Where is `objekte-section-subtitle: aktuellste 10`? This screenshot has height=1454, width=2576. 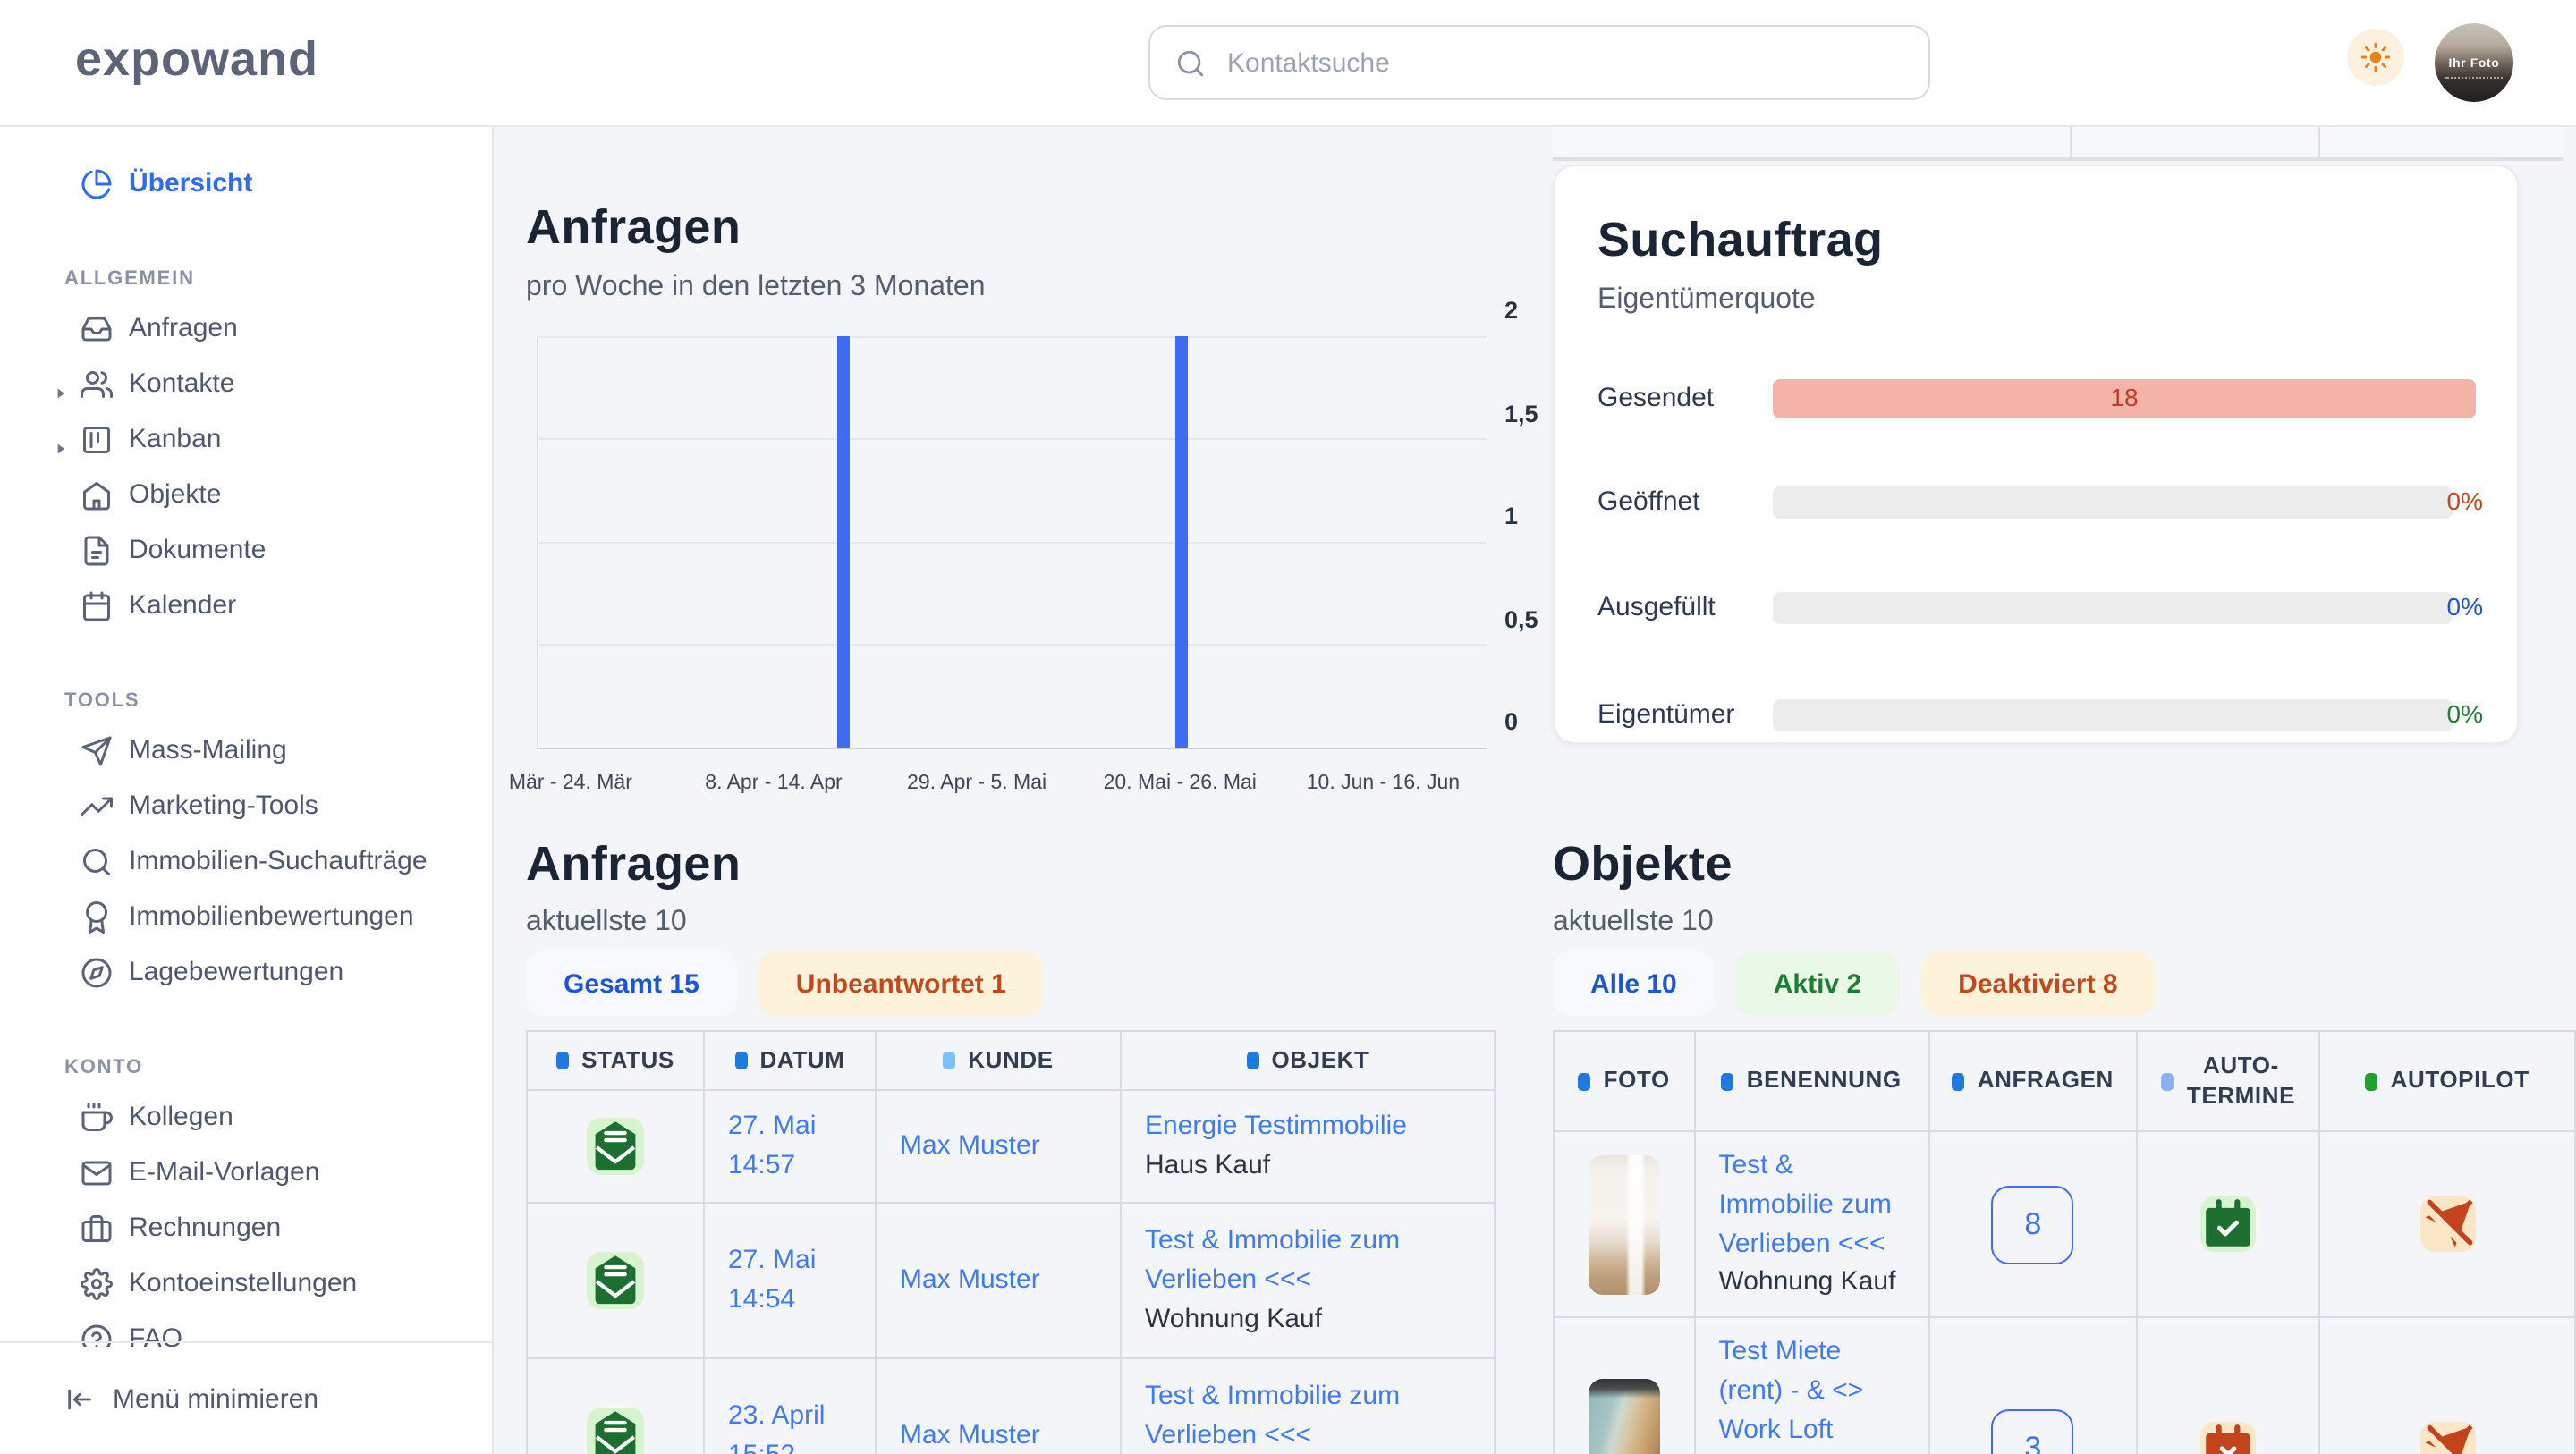 objekte-section-subtitle: aktuellste 10 is located at coordinates (1633, 922).